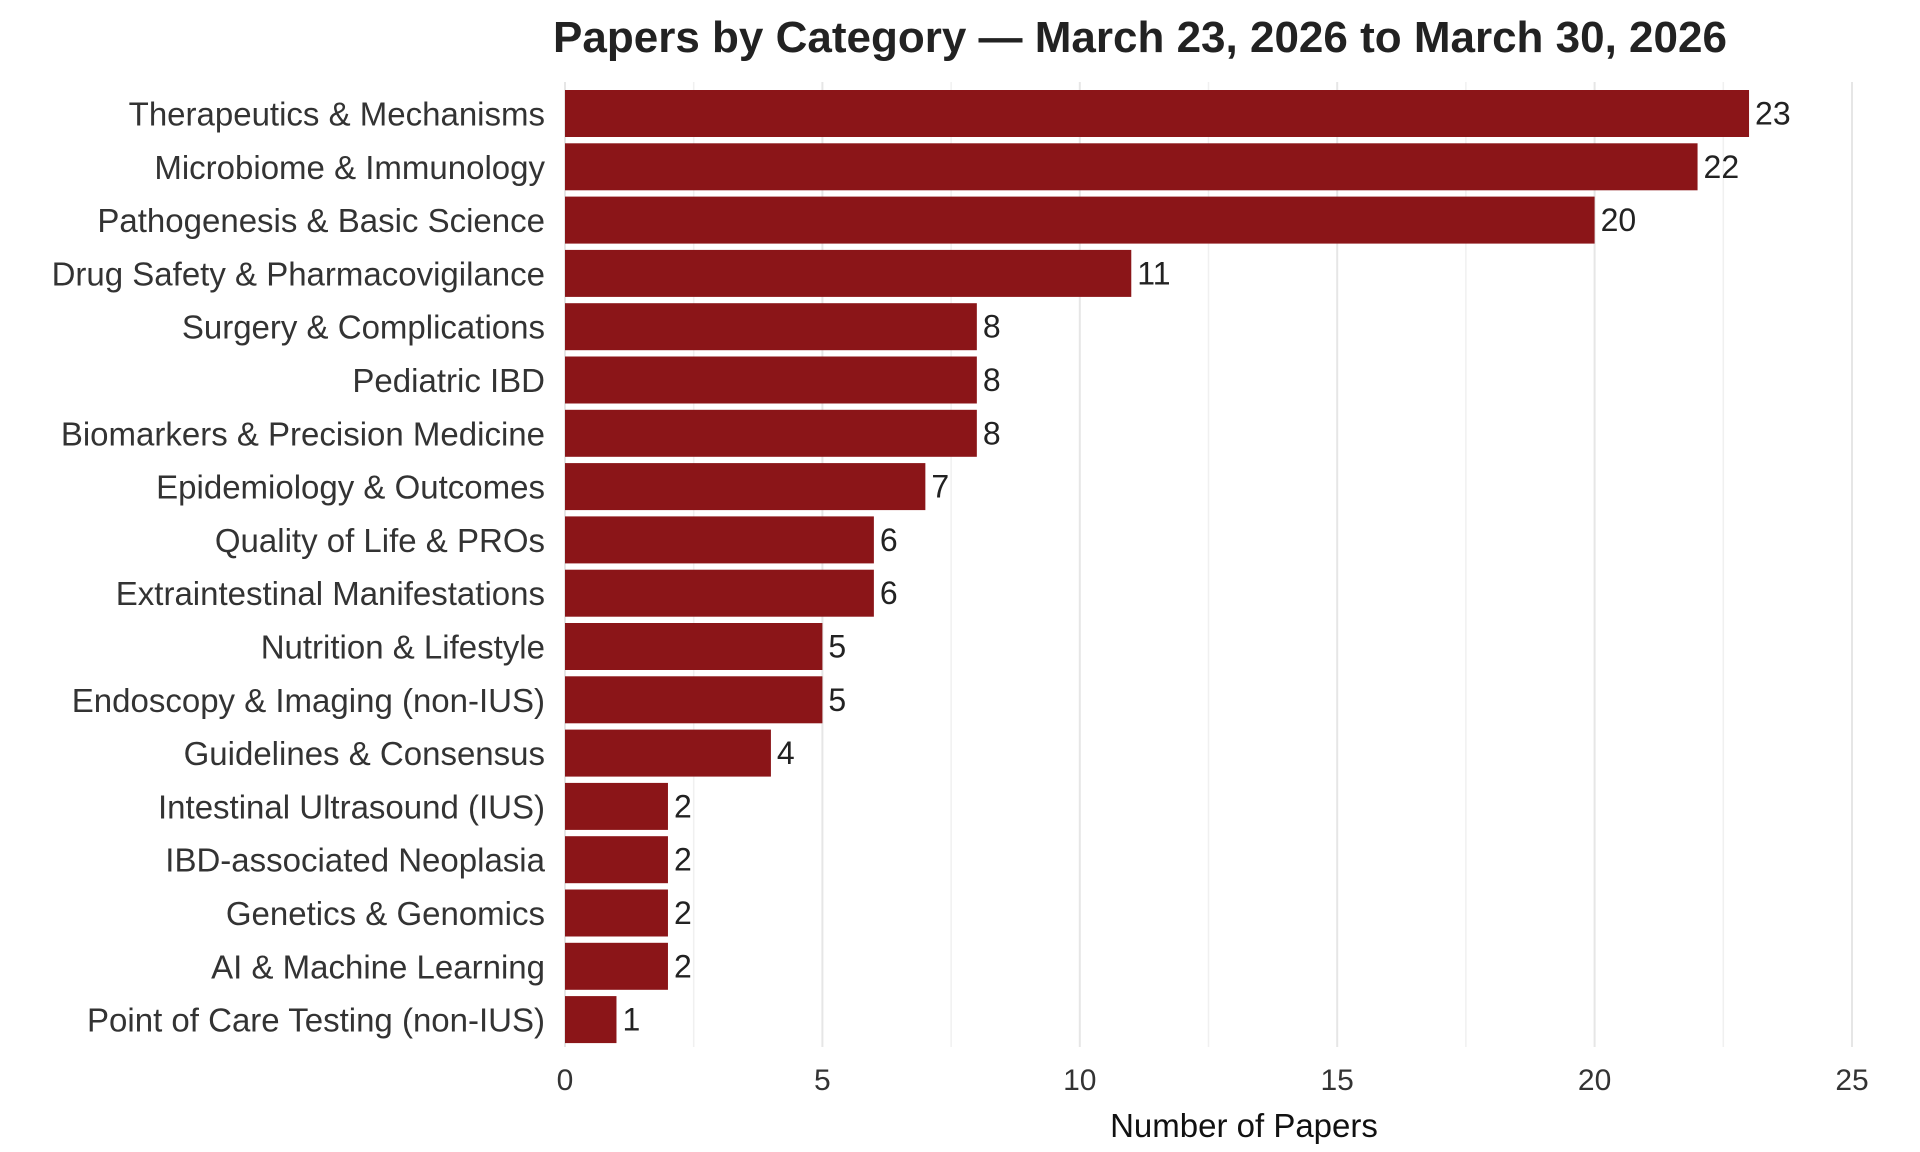 The width and height of the screenshot is (1920, 1152). What do you see at coordinates (355, 860) in the screenshot?
I see `category-label: IBD-associated Neoplasia` at bounding box center [355, 860].